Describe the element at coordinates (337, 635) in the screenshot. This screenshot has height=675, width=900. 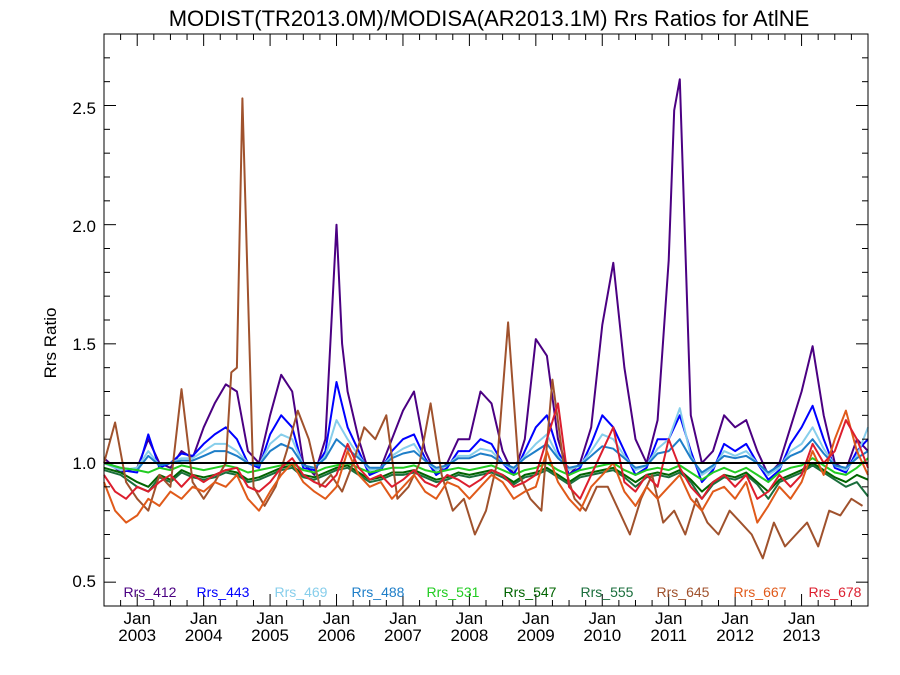
I see `x-tick-year-label: 2006` at that location.